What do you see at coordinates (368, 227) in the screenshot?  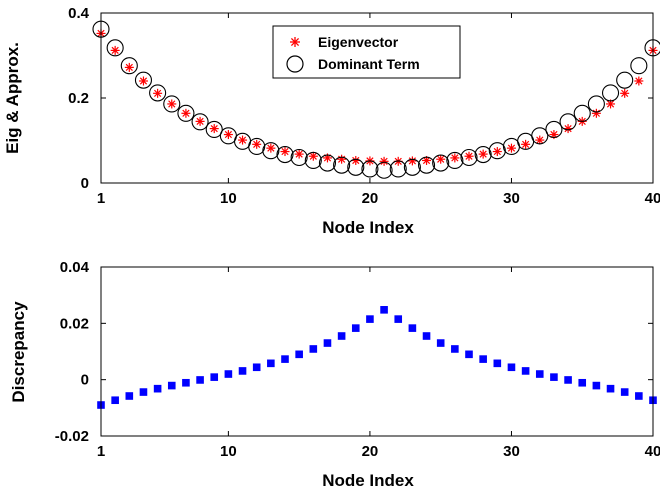 I see `top-x-axis-label: Node Index` at bounding box center [368, 227].